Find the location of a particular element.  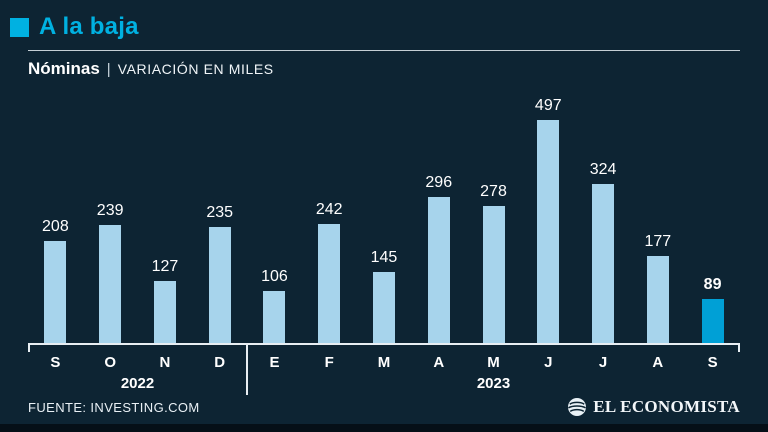

bar-column: 177 is located at coordinates (657, 220).